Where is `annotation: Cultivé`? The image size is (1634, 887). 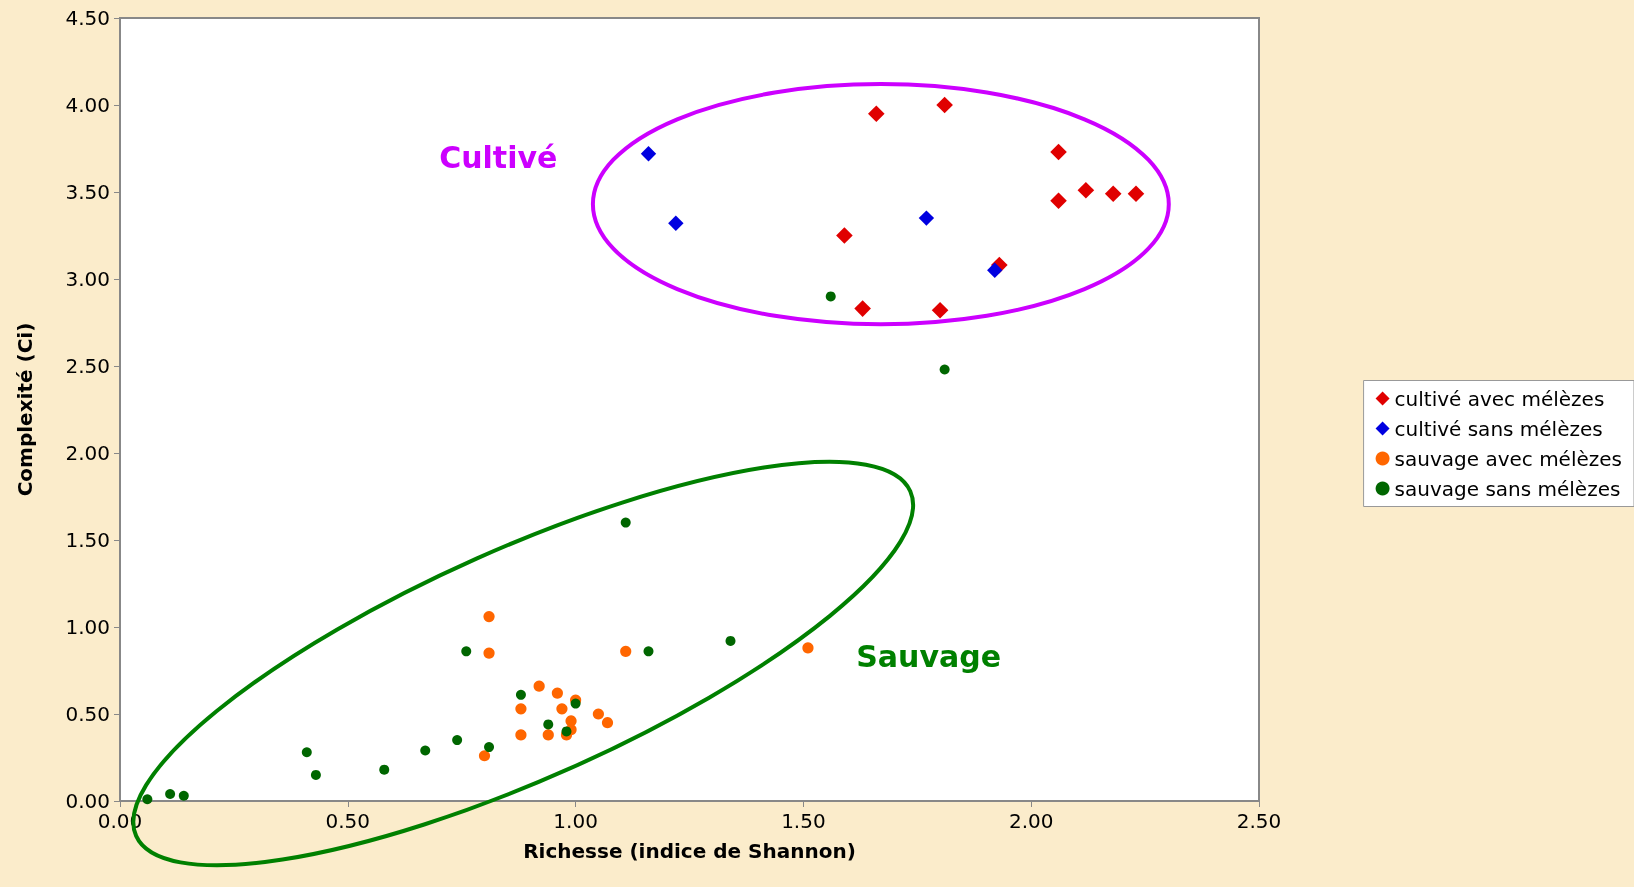 annotation: Cultivé is located at coordinates (498, 157).